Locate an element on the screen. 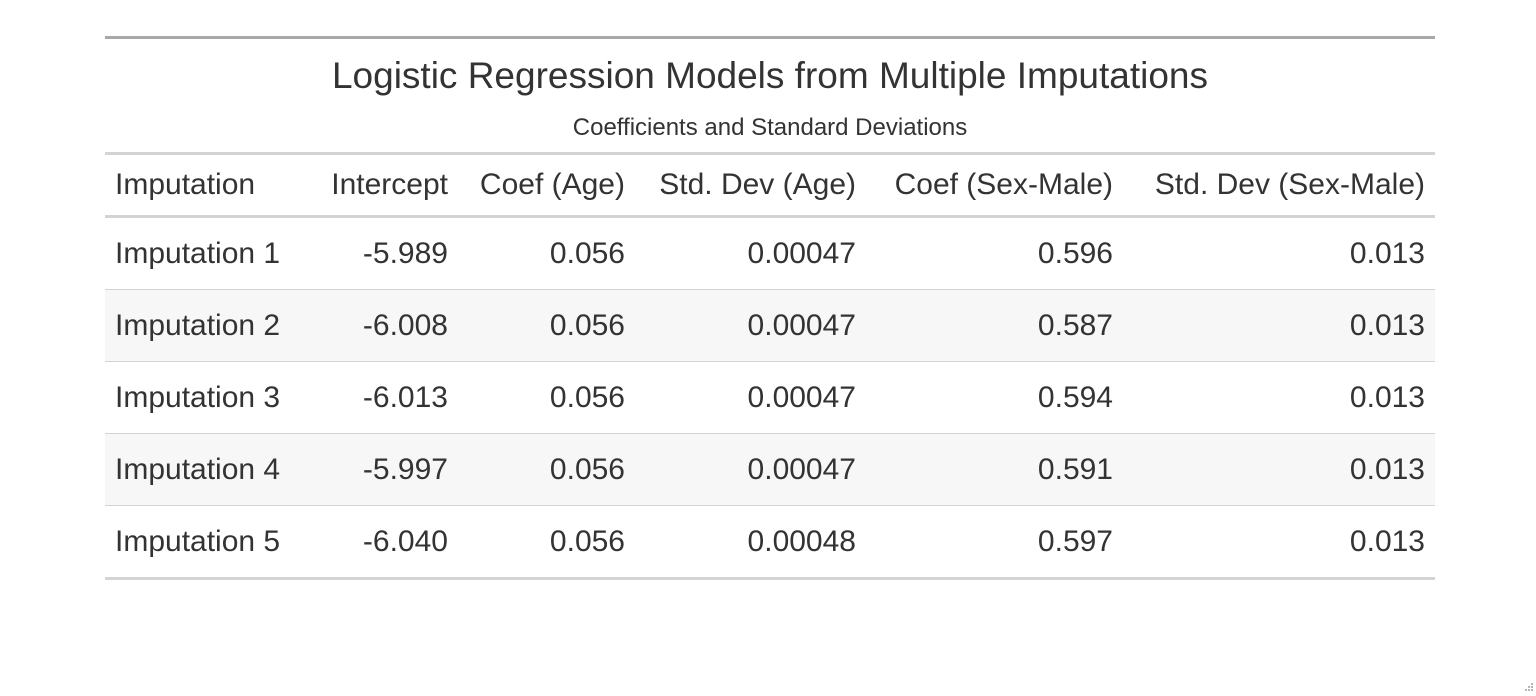  heading-rule is located at coordinates (770, 153).